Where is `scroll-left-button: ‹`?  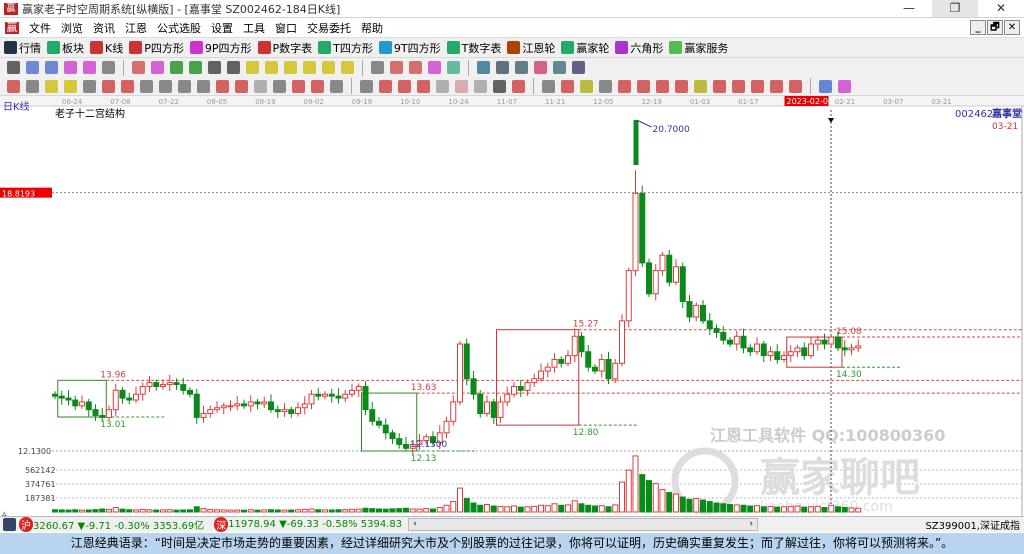
scroll-left-button: ‹ is located at coordinates (415, 524).